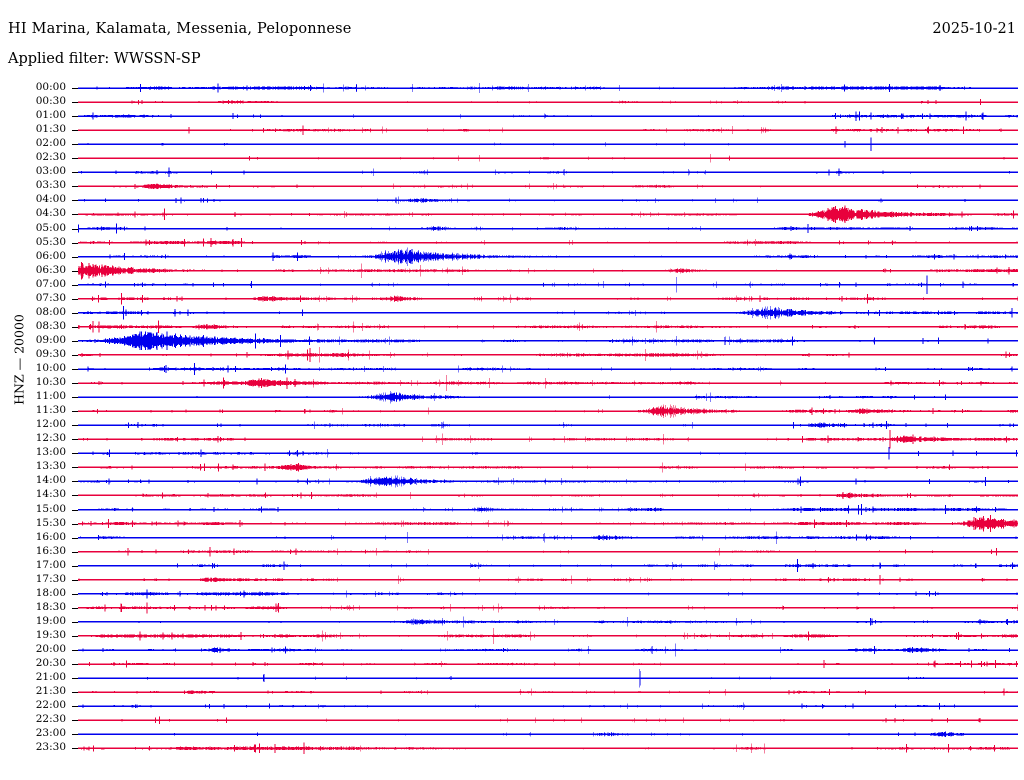 The width and height of the screenshot is (1024, 780). I want to click on time-tick-label: 18:30, so click(50, 606).